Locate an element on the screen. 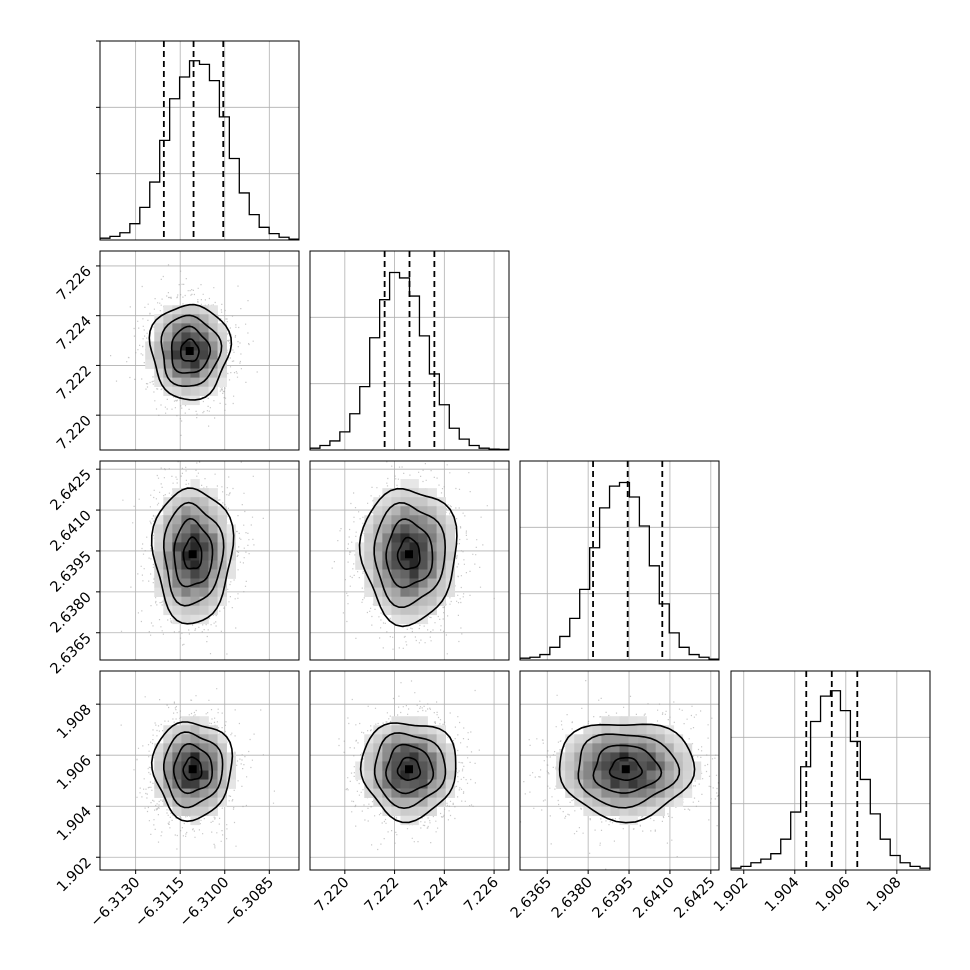 The height and width of the screenshot is (970, 970). contour-line is located at coordinates (191, 349).